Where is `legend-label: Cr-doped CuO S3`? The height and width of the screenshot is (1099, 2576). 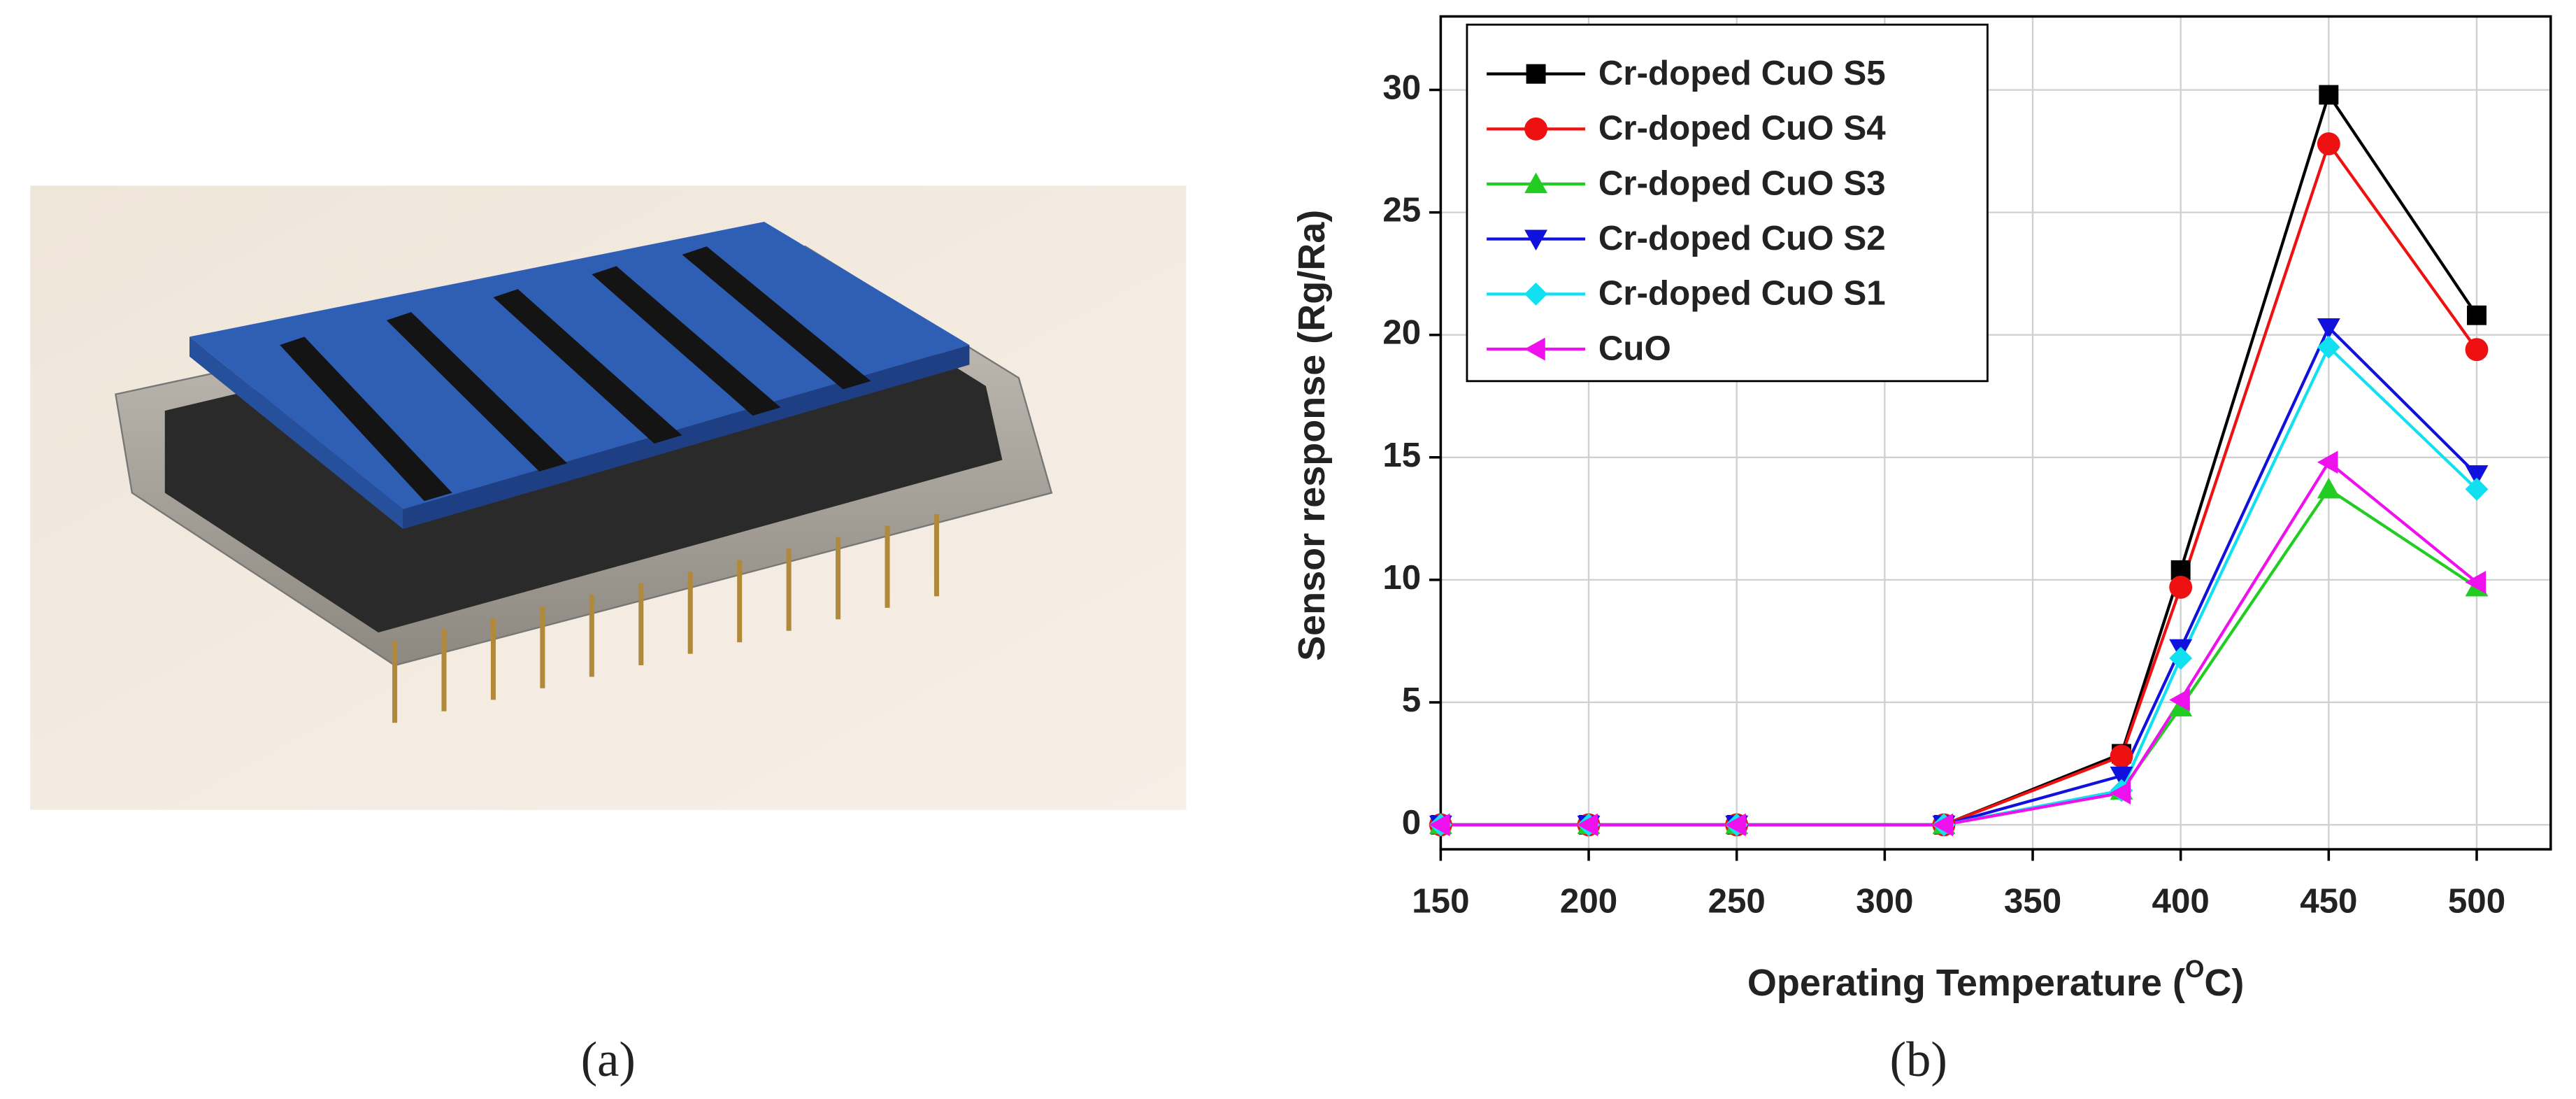
legend-label: Cr-doped CuO S3 is located at coordinates (1742, 183).